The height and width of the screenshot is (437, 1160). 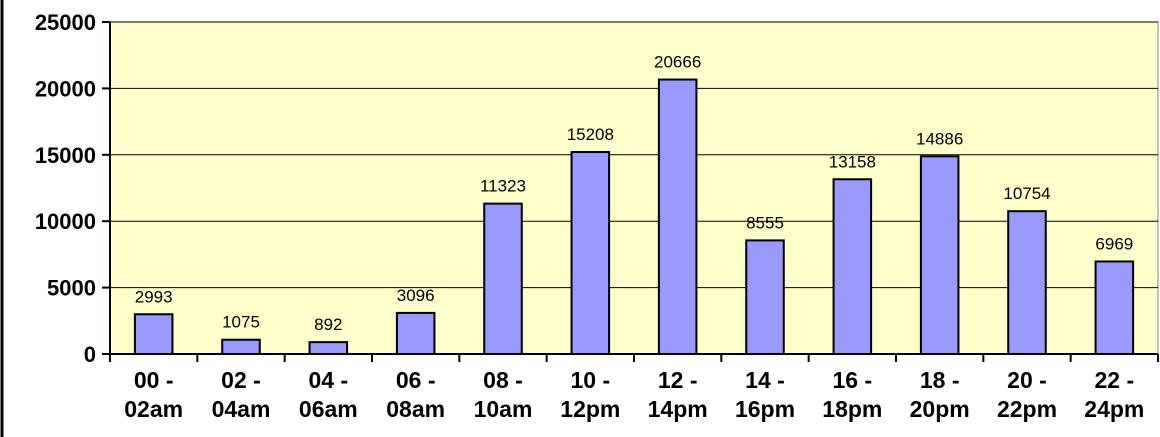 I want to click on x-category-label-line: 08 -, so click(x=503, y=380).